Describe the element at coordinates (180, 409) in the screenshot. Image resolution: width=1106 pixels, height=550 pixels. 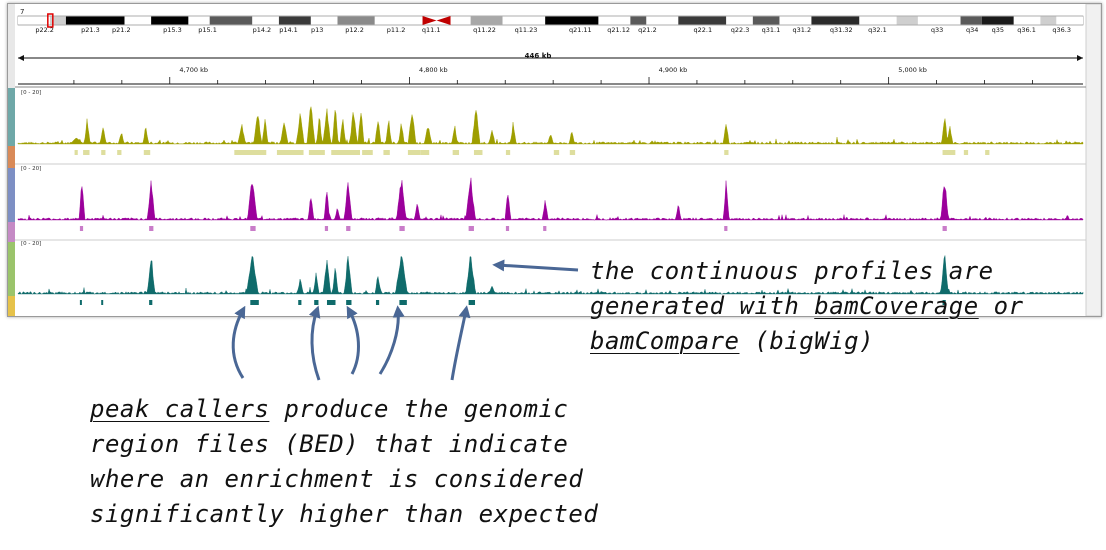
I see `peak-callers-link: peak callers` at that location.